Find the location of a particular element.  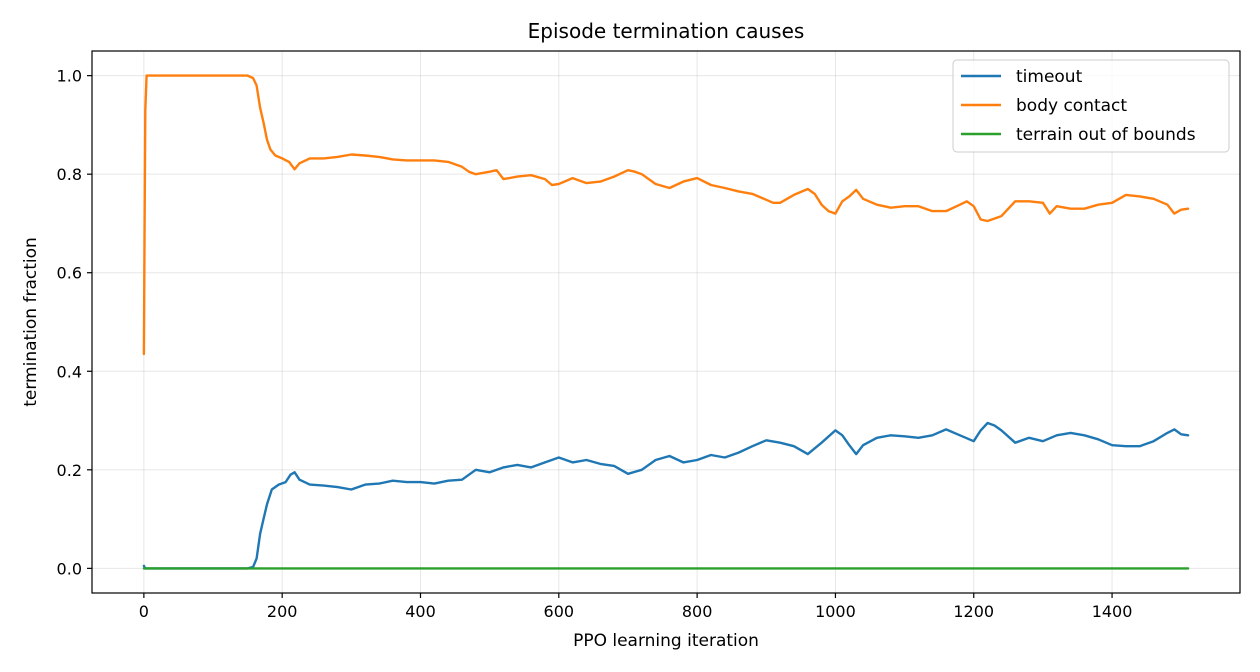

legend: timeout body contact terrain out of bounds is located at coordinates (1091, 106).